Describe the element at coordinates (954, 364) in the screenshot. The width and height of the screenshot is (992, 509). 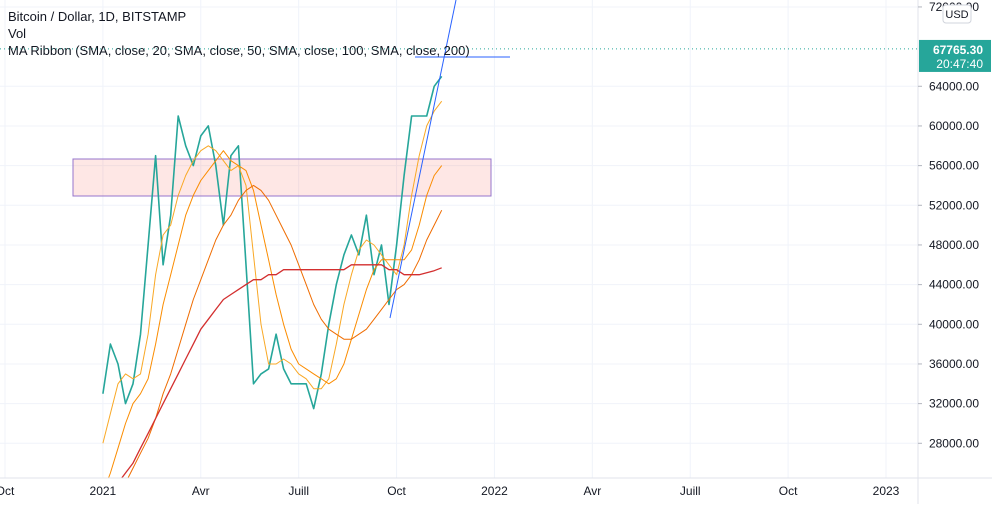
I see `y-tick-label: 36000.00` at that location.